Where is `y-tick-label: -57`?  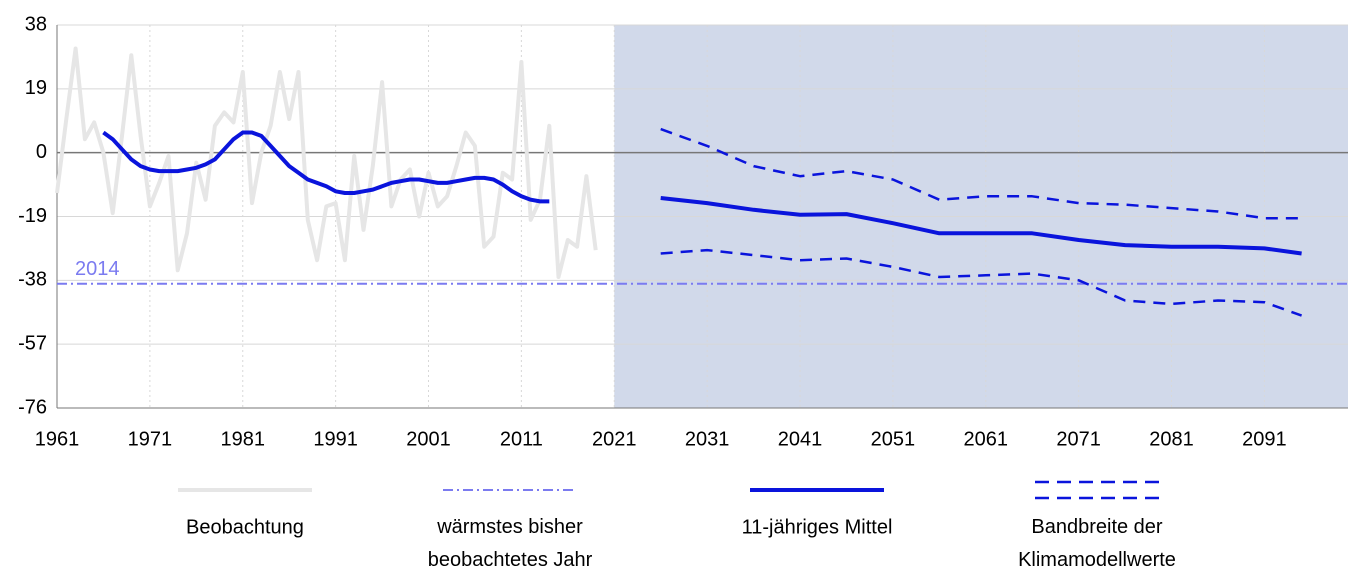 y-tick-label: -57 is located at coordinates (32, 343).